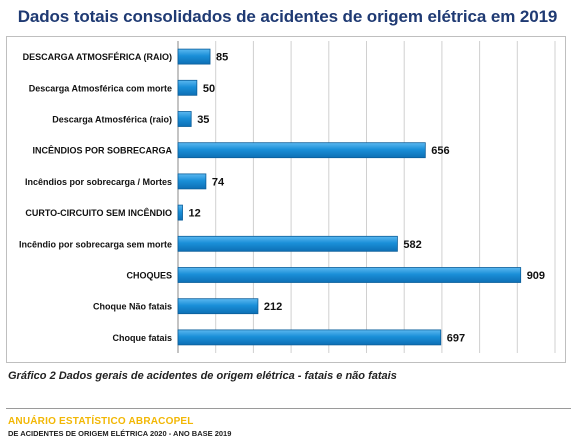 The image size is (575, 443). What do you see at coordinates (149, 276) in the screenshot?
I see `category-label: CHOQUES` at bounding box center [149, 276].